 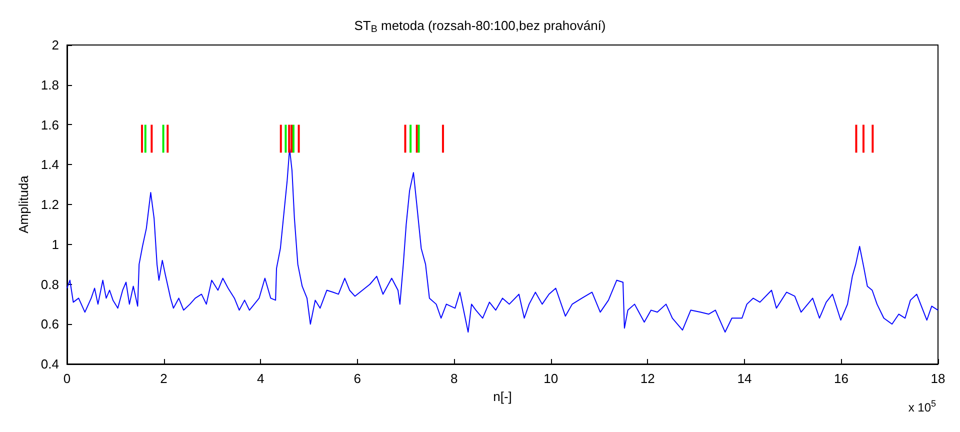 I want to click on x-tick-label: 0, so click(x=67, y=378).